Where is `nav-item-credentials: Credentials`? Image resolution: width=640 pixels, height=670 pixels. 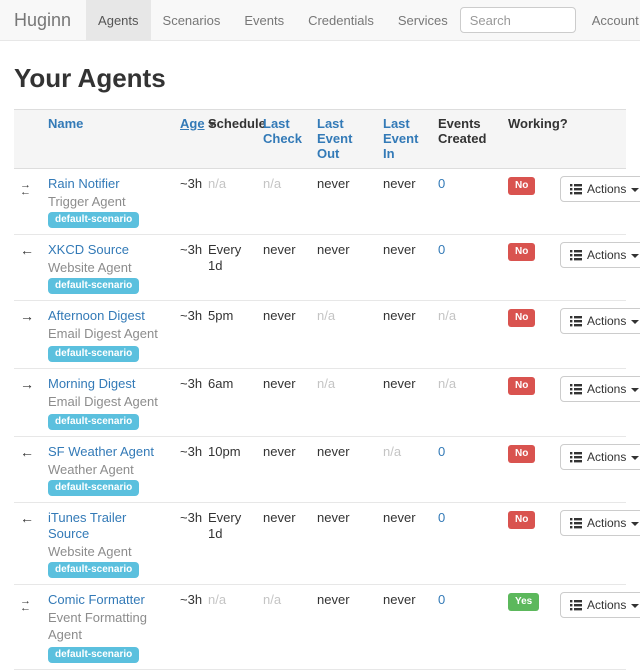 nav-item-credentials: Credentials is located at coordinates (341, 20).